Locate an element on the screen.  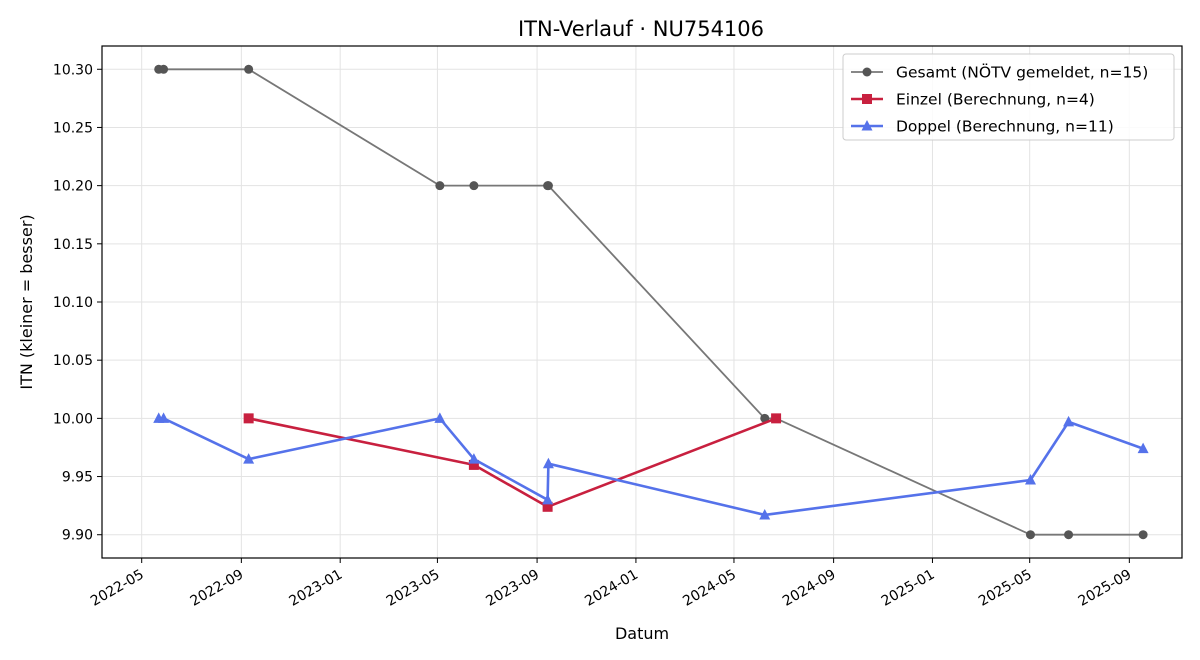
y-tick-label: 10.25 is located at coordinates (73, 128).